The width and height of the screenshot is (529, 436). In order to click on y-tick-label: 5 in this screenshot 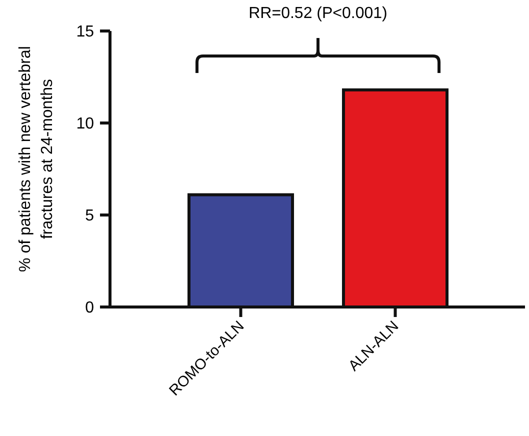, I will do `click(89, 216)`.